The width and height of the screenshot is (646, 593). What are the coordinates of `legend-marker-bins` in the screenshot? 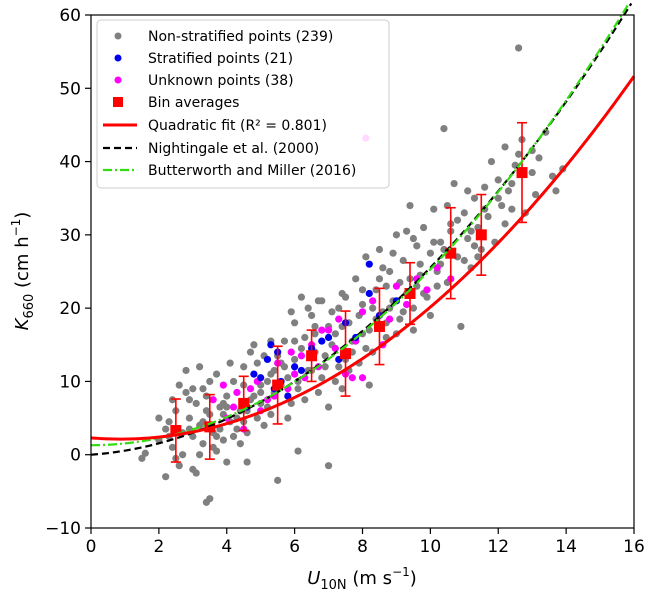 It's located at (118, 102).